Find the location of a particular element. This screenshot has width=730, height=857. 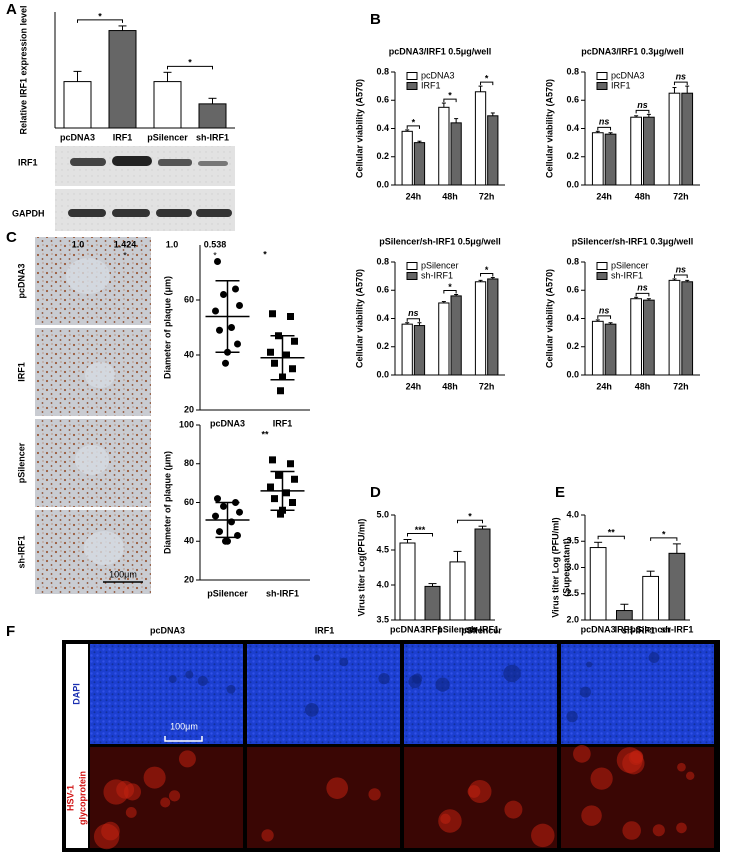

micrograph-label: sh-IRF1 is located at coordinates (21, 551).